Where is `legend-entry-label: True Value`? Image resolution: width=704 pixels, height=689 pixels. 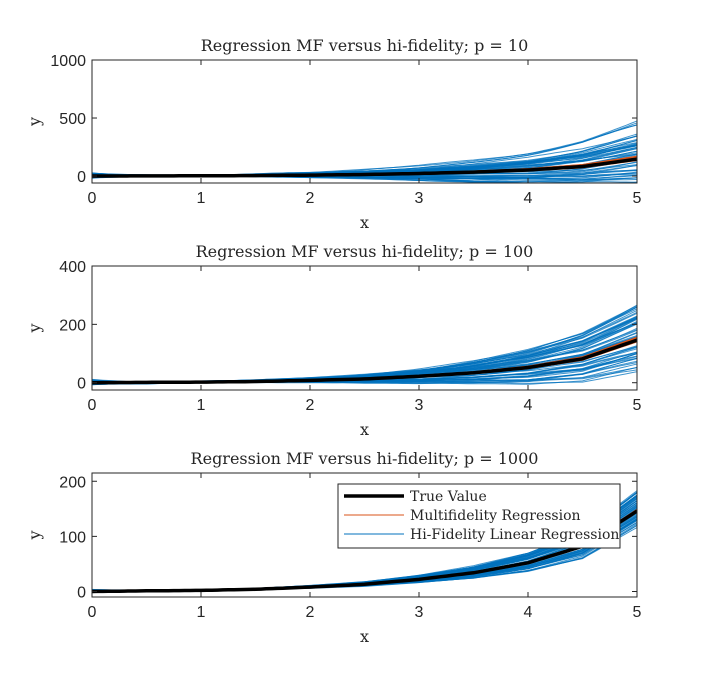
legend-entry-label: True Value is located at coordinates (448, 497).